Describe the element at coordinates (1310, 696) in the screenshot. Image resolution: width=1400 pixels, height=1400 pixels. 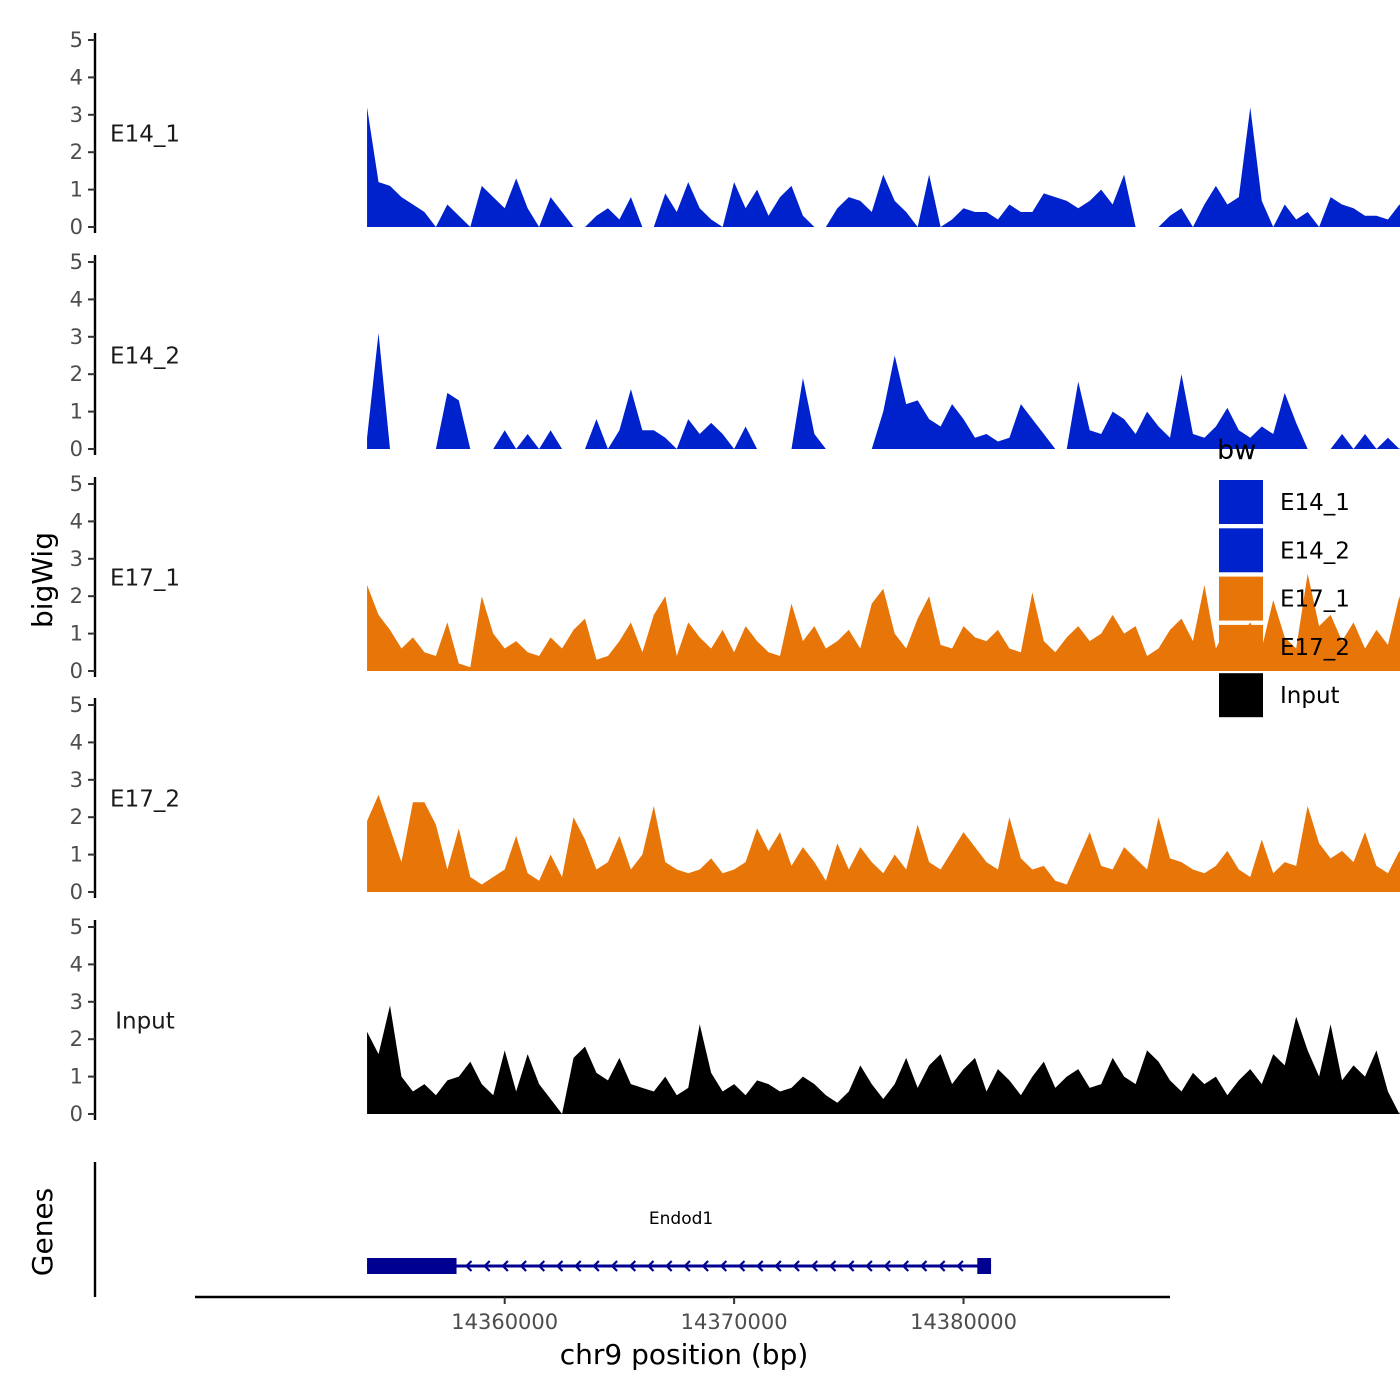
I see `legend-label-Input: Input` at that location.